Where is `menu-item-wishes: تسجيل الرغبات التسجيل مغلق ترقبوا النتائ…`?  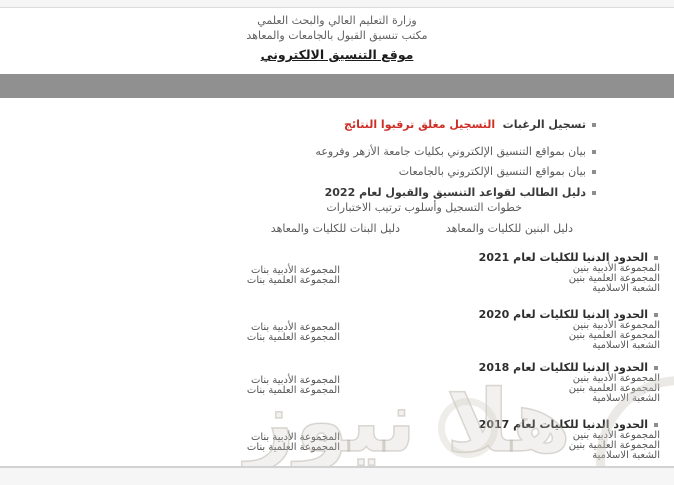 menu-item-wishes: تسجيل الرغبات التسجيل مغلق ترقبوا النتائ… is located at coordinates (470, 124).